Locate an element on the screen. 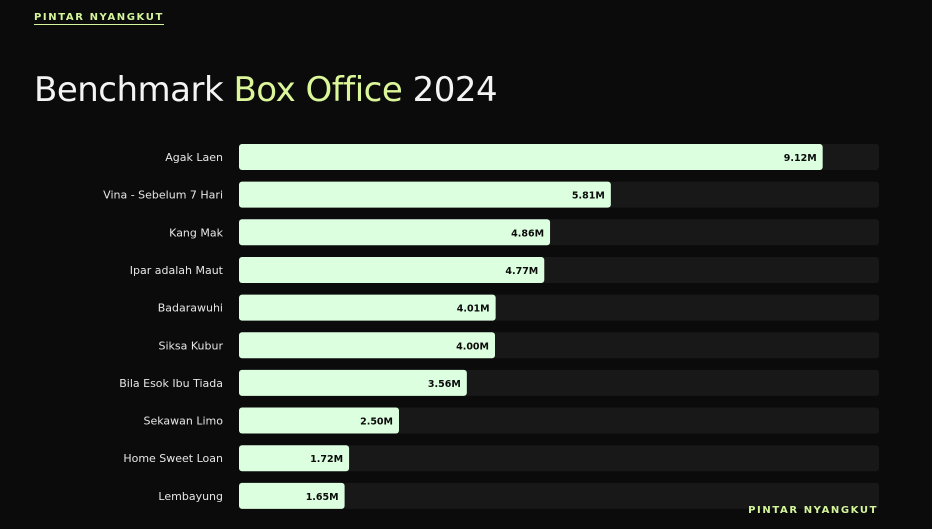  data-label: 1.72M is located at coordinates (326, 459).